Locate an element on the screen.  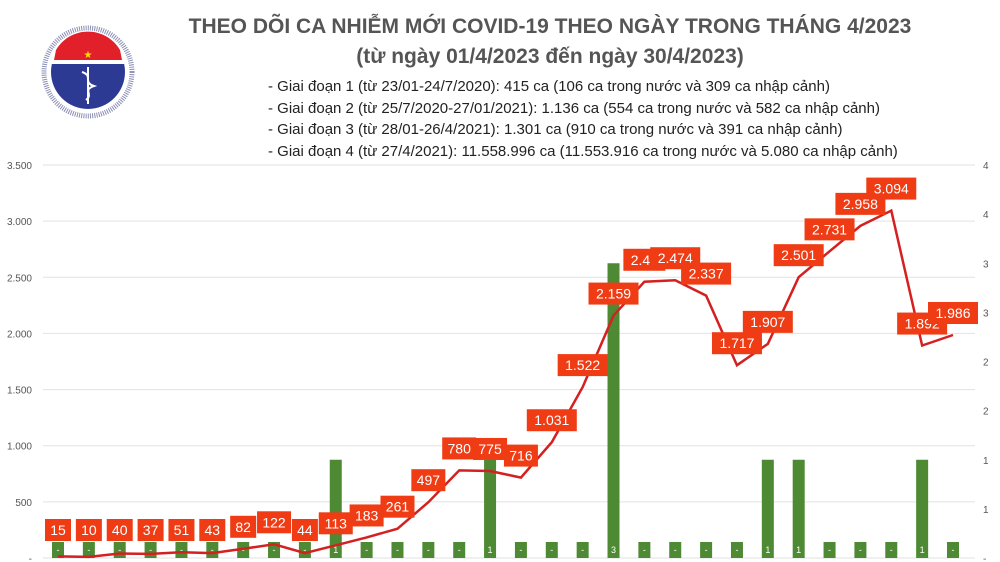
data-label: 497 is located at coordinates (429, 480).